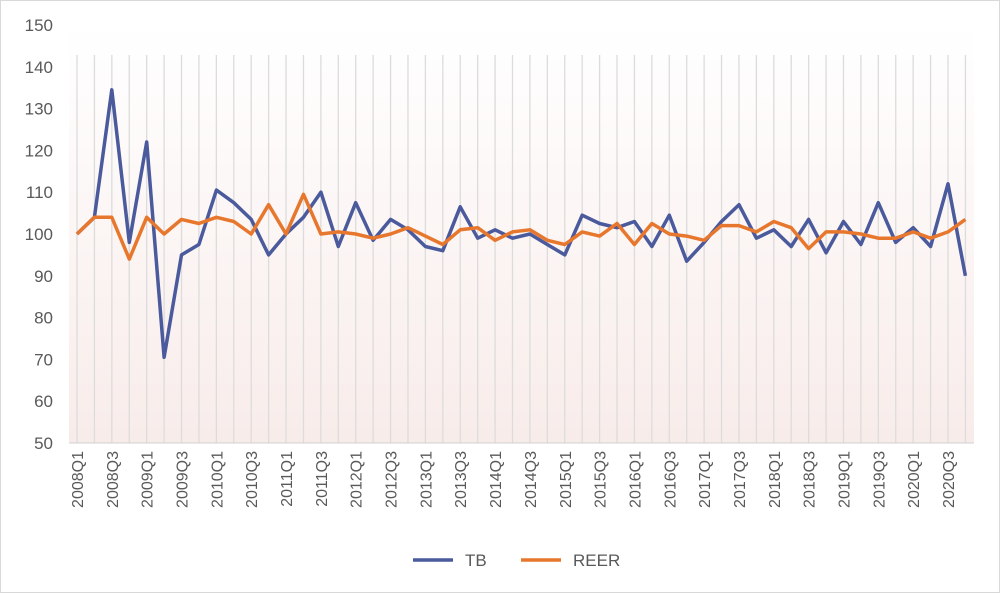  Describe the element at coordinates (357, 479) in the screenshot. I see `x-tick-label: 2012Q1` at that location.